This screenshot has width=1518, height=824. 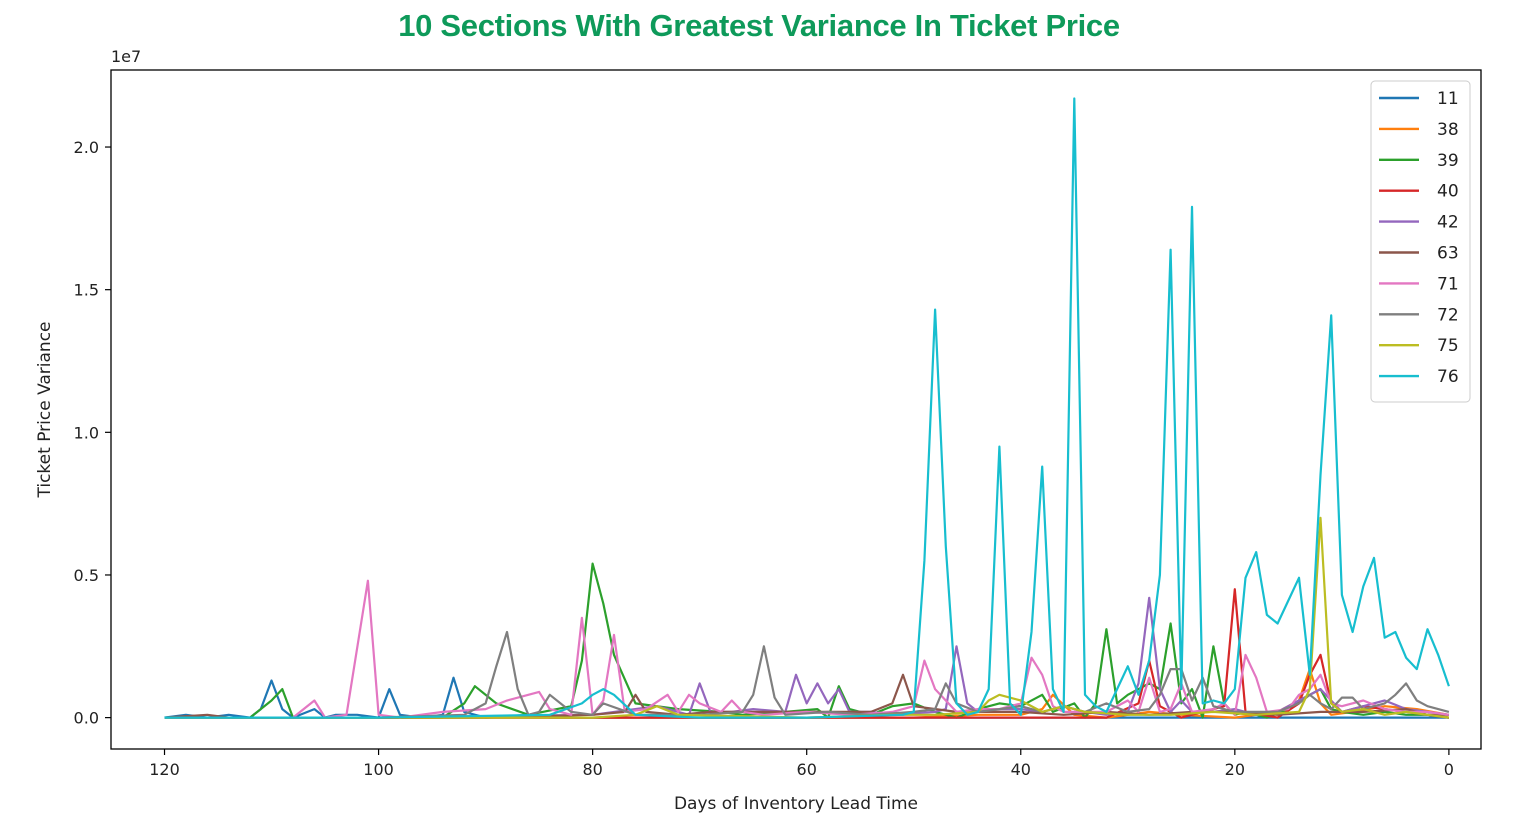 I want to click on legend-label-42: 42, so click(x=1448, y=223).